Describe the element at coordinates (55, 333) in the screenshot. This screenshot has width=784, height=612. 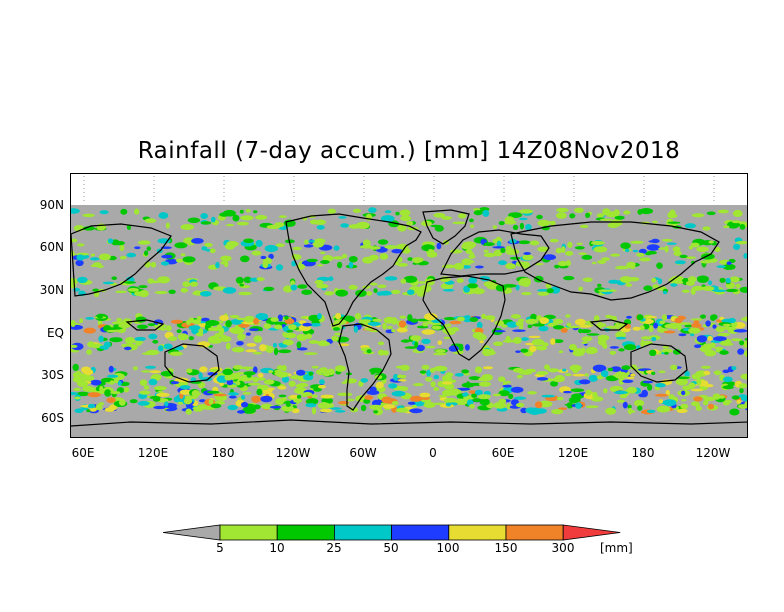
I see `lat-label-eq: EQ` at that location.